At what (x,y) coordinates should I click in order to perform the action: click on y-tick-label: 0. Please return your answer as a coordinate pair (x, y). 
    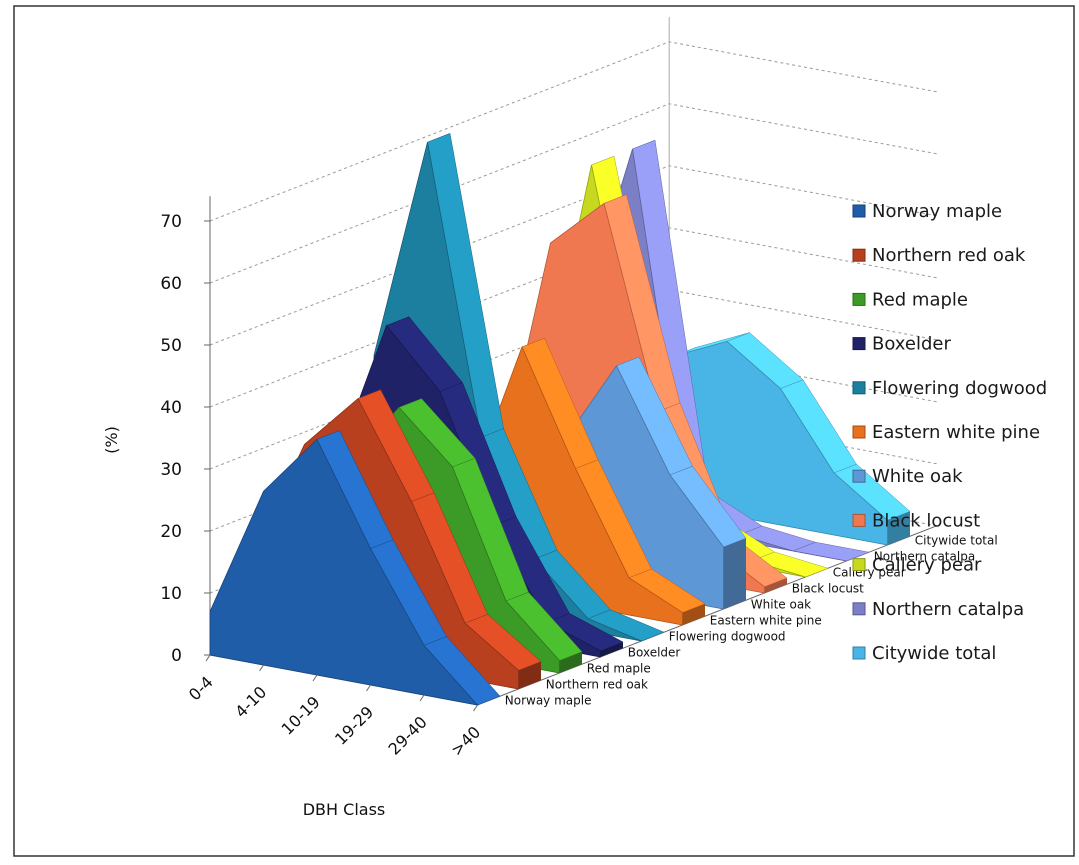
    Looking at the image, I should click on (176, 656).